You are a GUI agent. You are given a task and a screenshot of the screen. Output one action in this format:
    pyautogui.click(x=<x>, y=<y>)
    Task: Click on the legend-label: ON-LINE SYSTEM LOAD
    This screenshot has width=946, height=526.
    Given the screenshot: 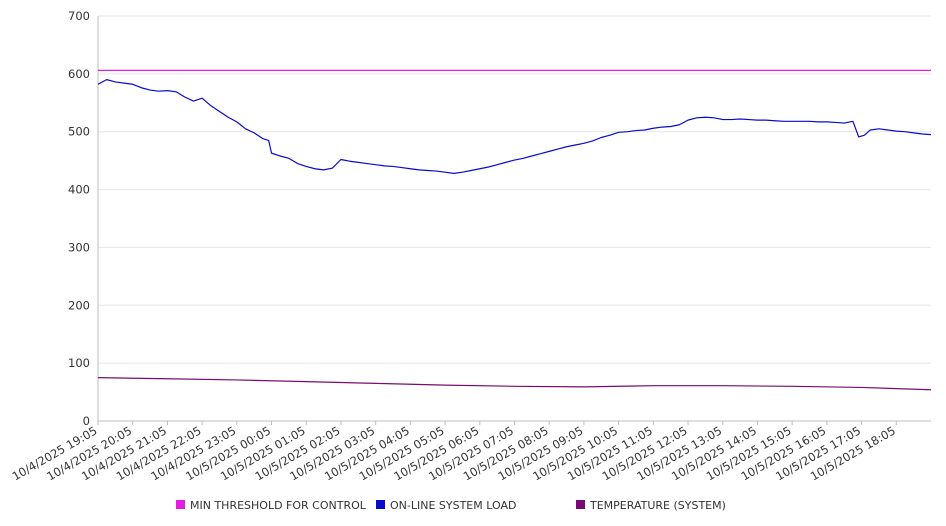 What is the action you would take?
    pyautogui.click(x=453, y=505)
    